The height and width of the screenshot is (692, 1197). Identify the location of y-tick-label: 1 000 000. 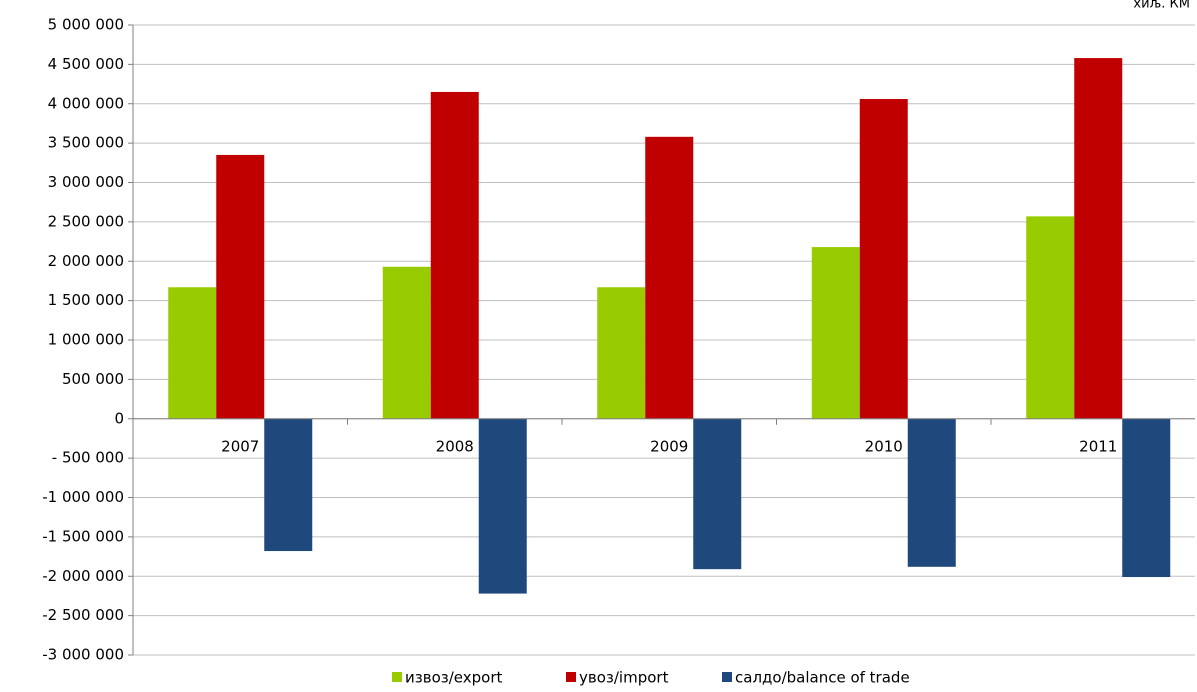
(86, 340).